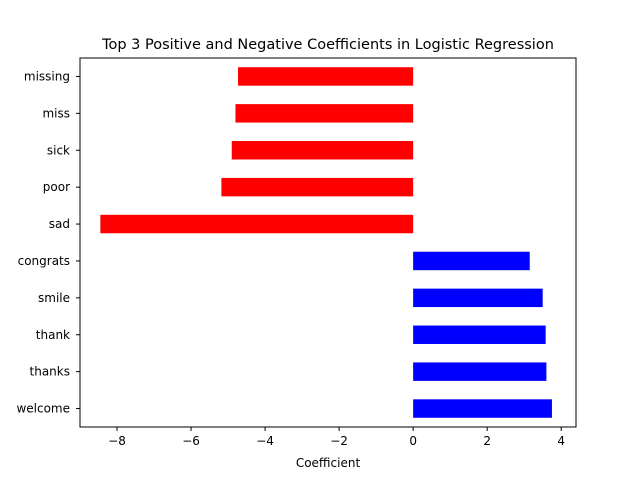  What do you see at coordinates (54, 298) in the screenshot?
I see `y-tick-label: smile` at bounding box center [54, 298].